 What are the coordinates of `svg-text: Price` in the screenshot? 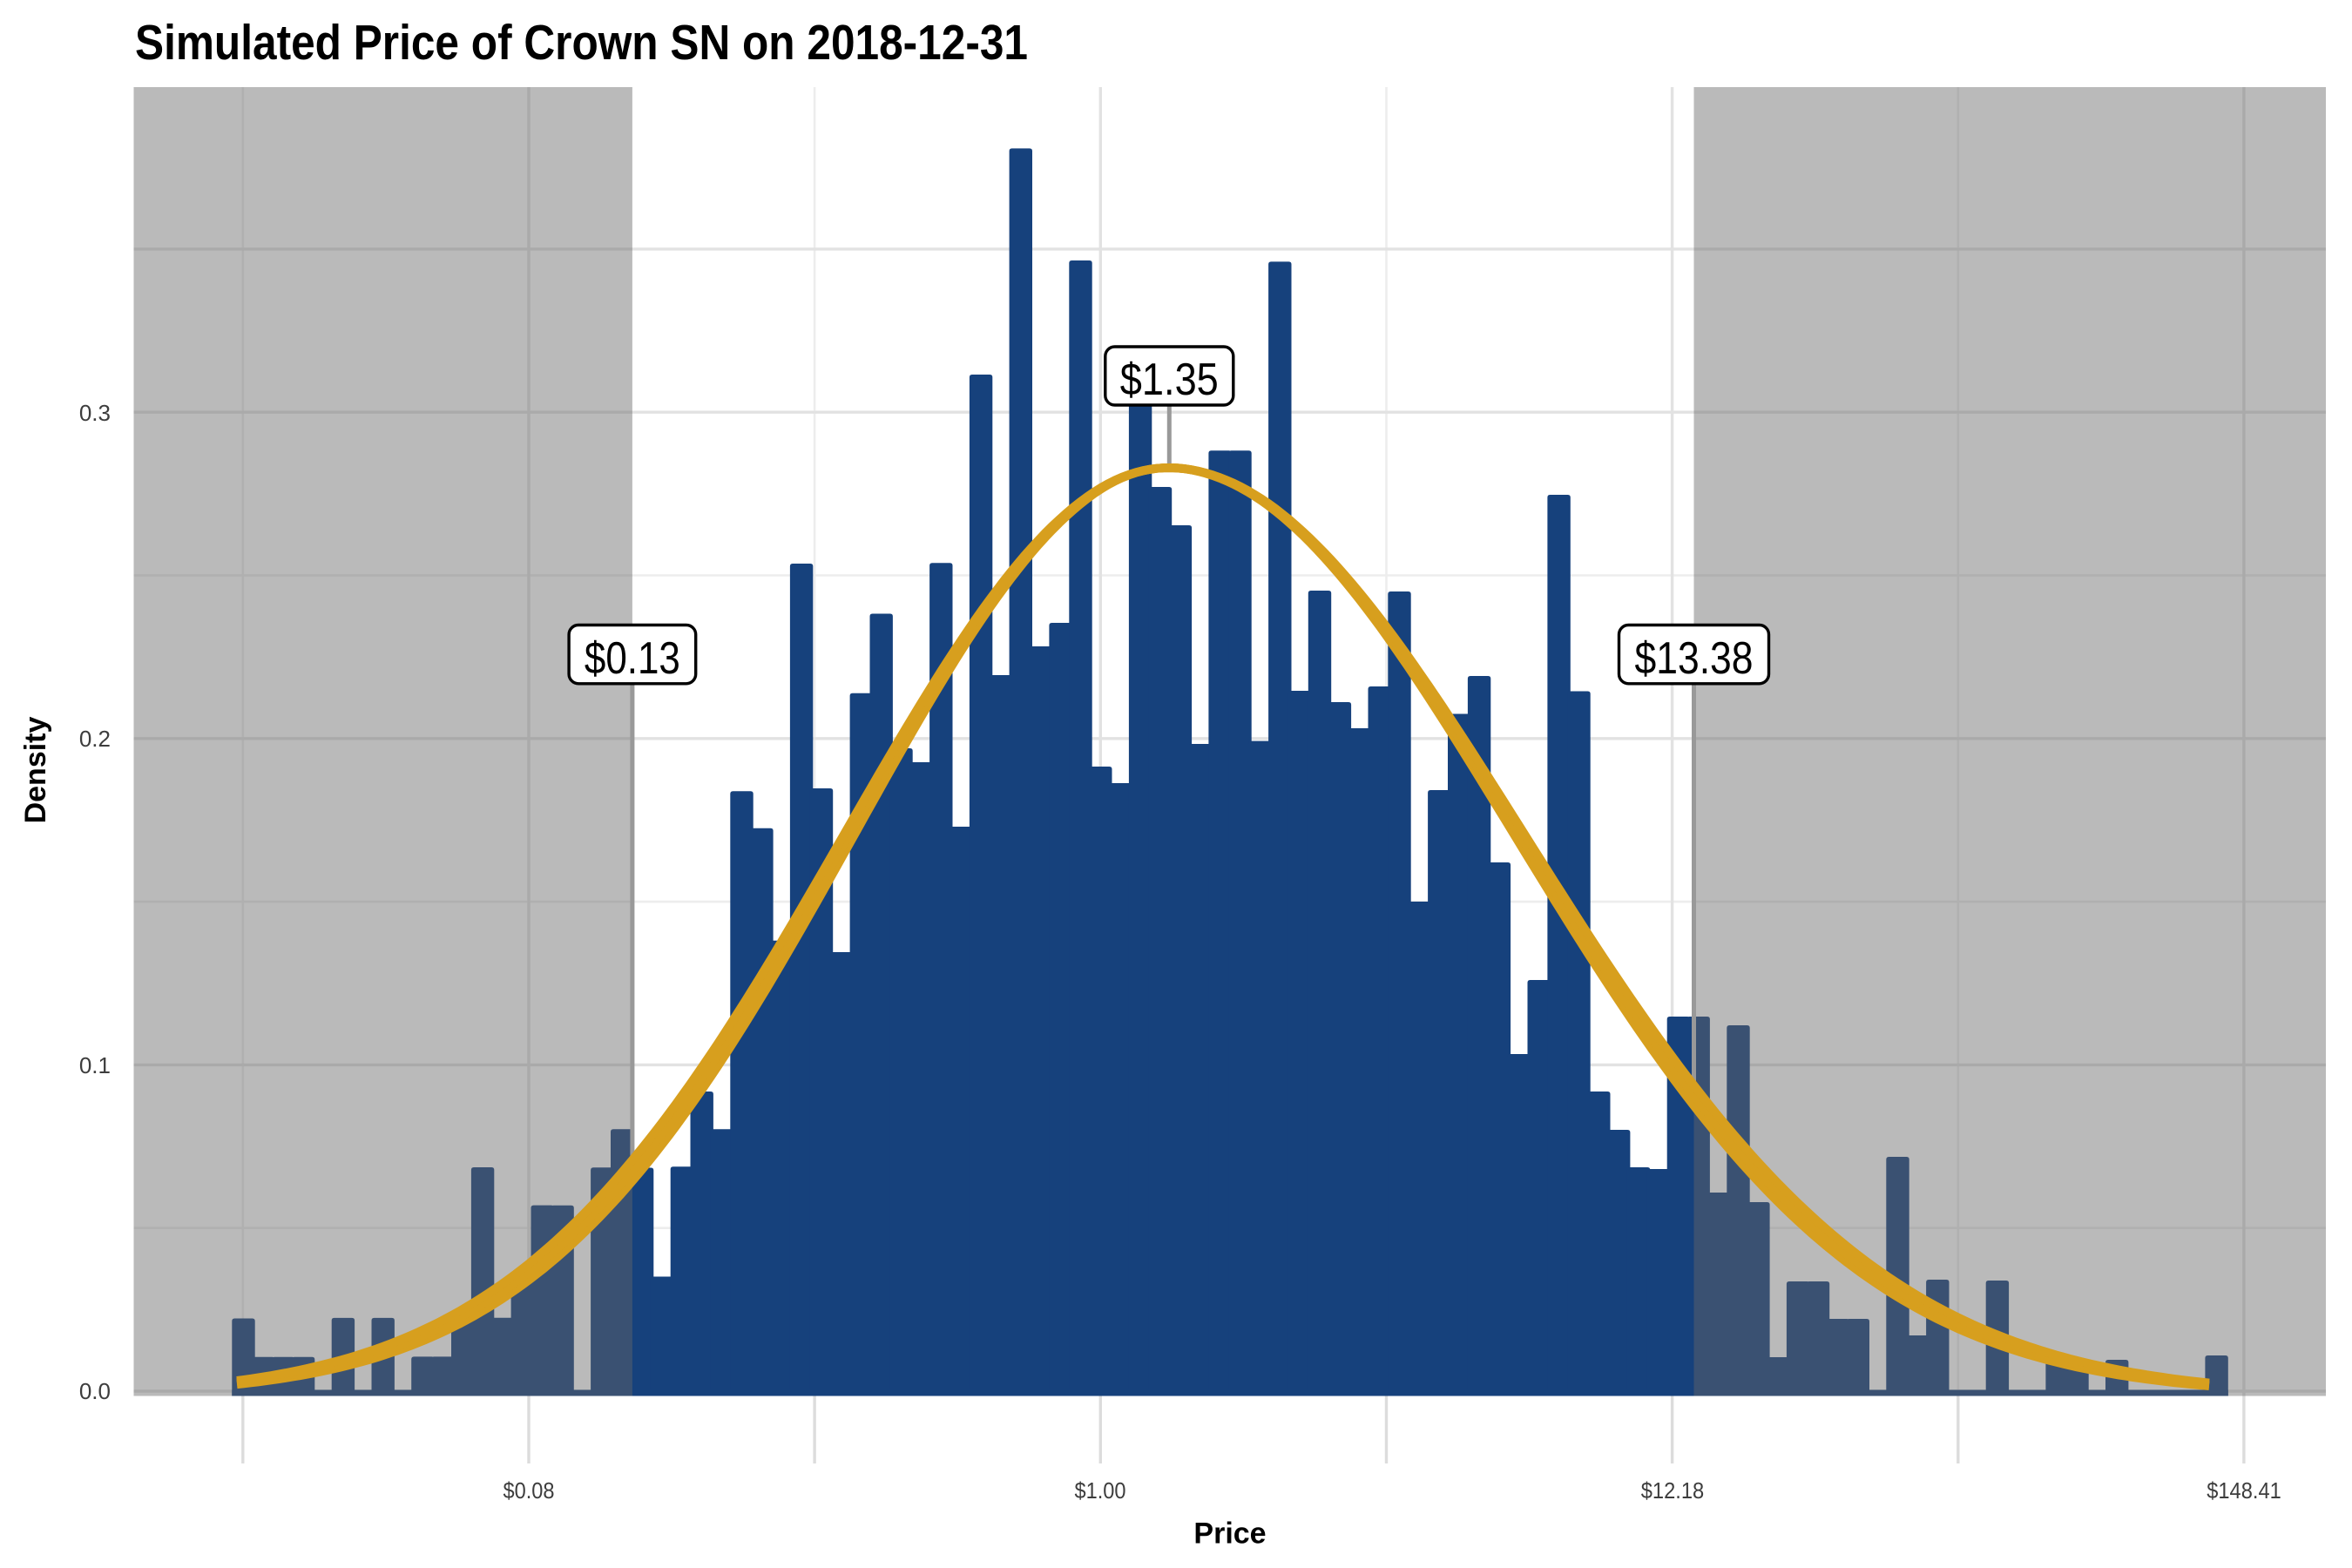 It's located at (1230, 1534).